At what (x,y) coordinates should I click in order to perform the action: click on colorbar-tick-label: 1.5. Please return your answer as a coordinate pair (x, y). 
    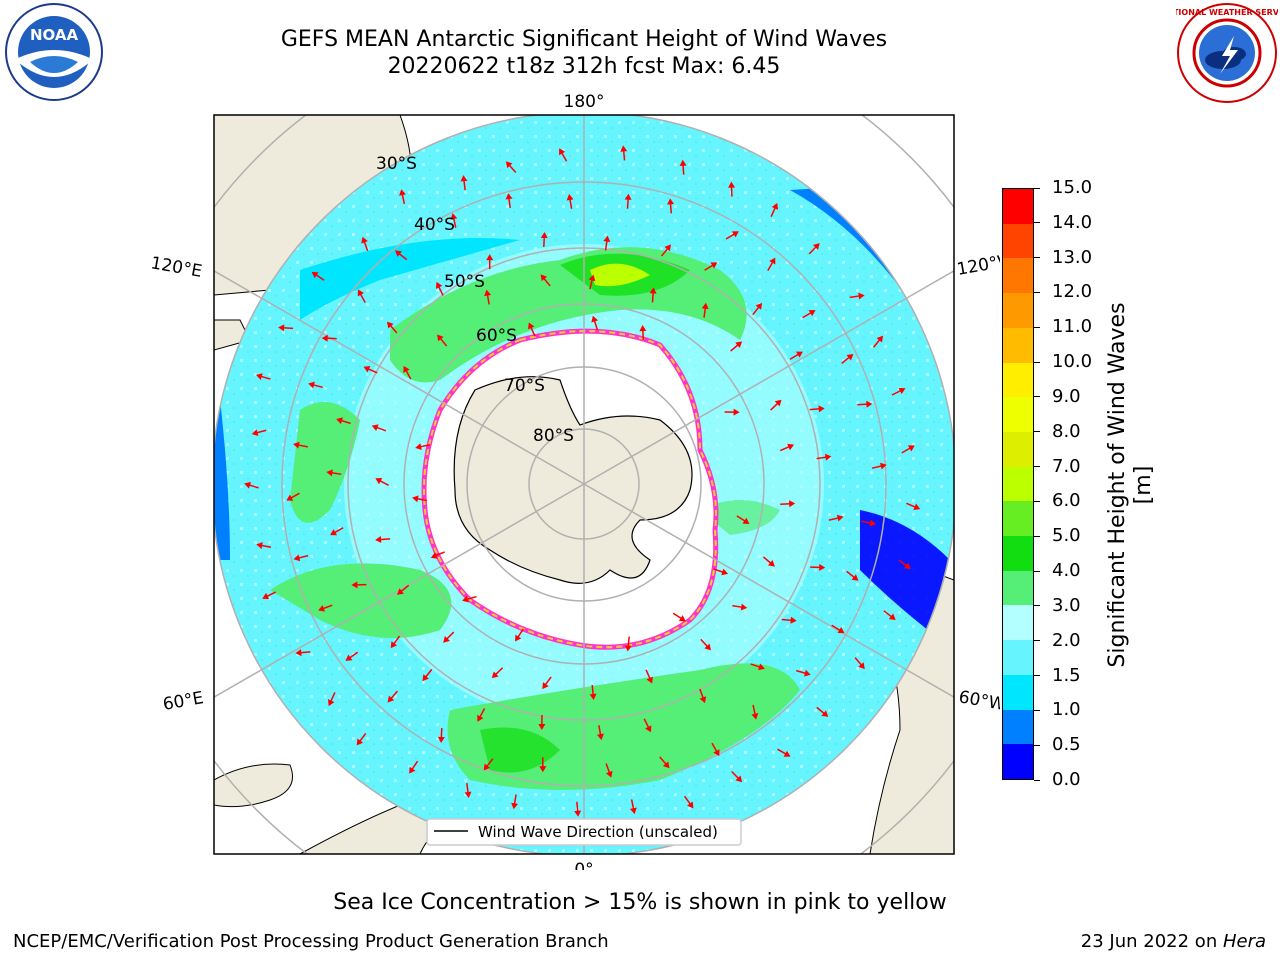
    Looking at the image, I should click on (1066, 675).